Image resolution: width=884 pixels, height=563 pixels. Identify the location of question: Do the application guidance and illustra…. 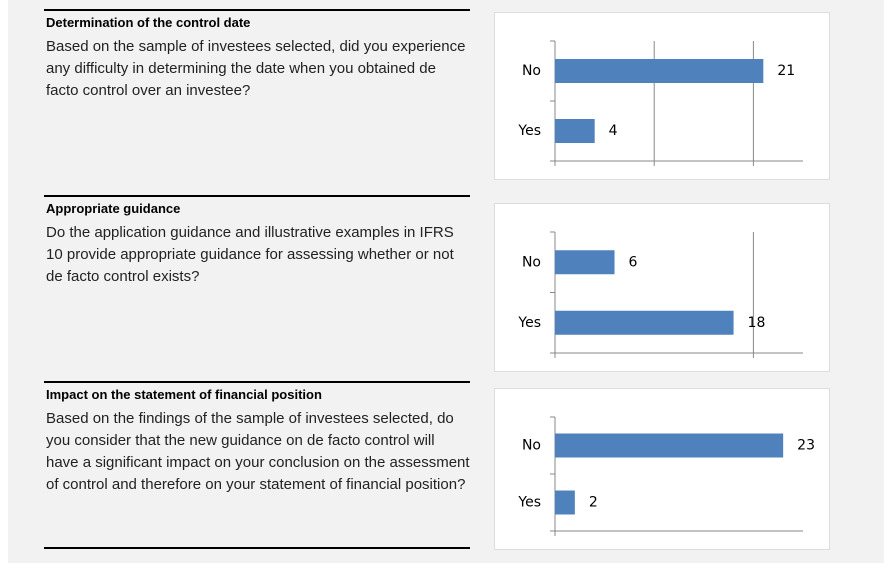
(250, 254).